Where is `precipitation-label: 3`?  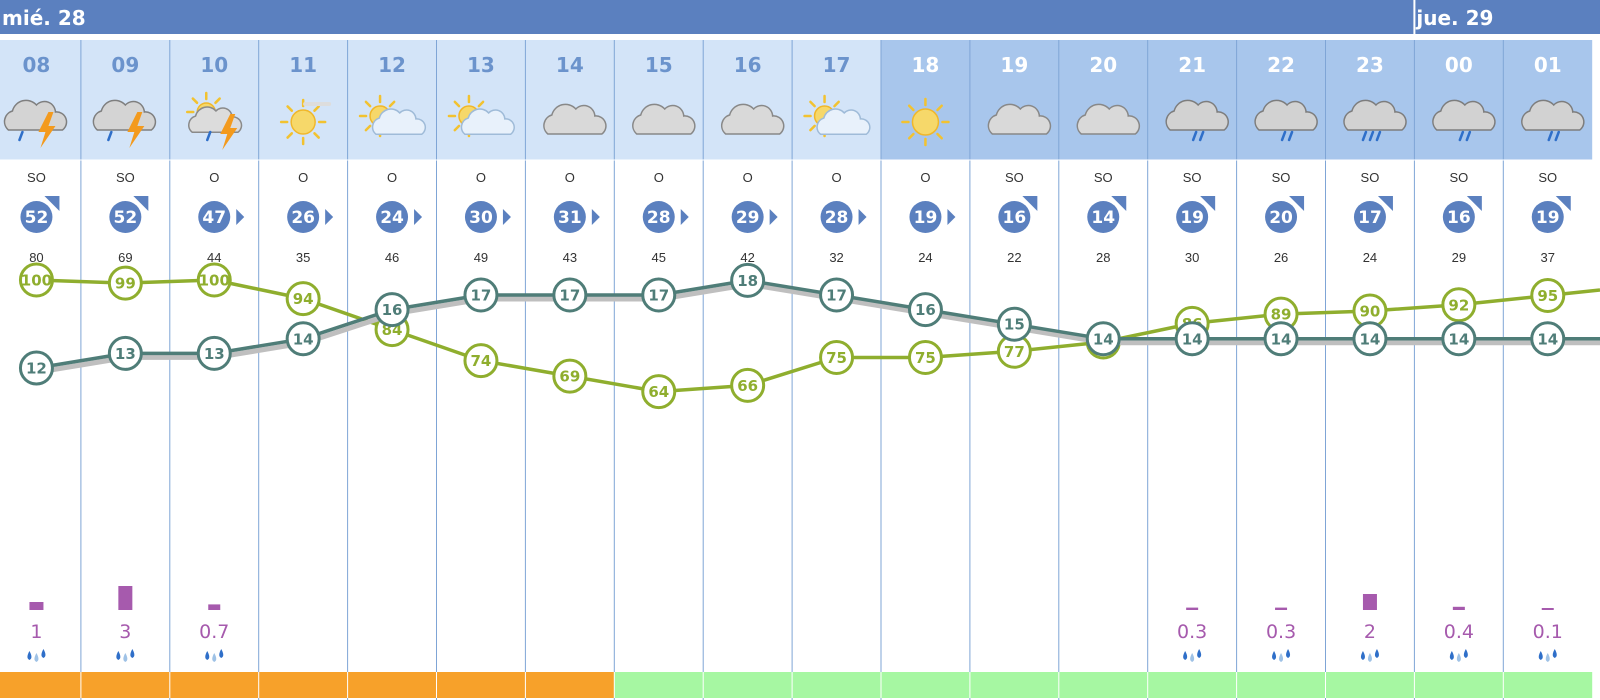 precipitation-label: 3 is located at coordinates (125, 632).